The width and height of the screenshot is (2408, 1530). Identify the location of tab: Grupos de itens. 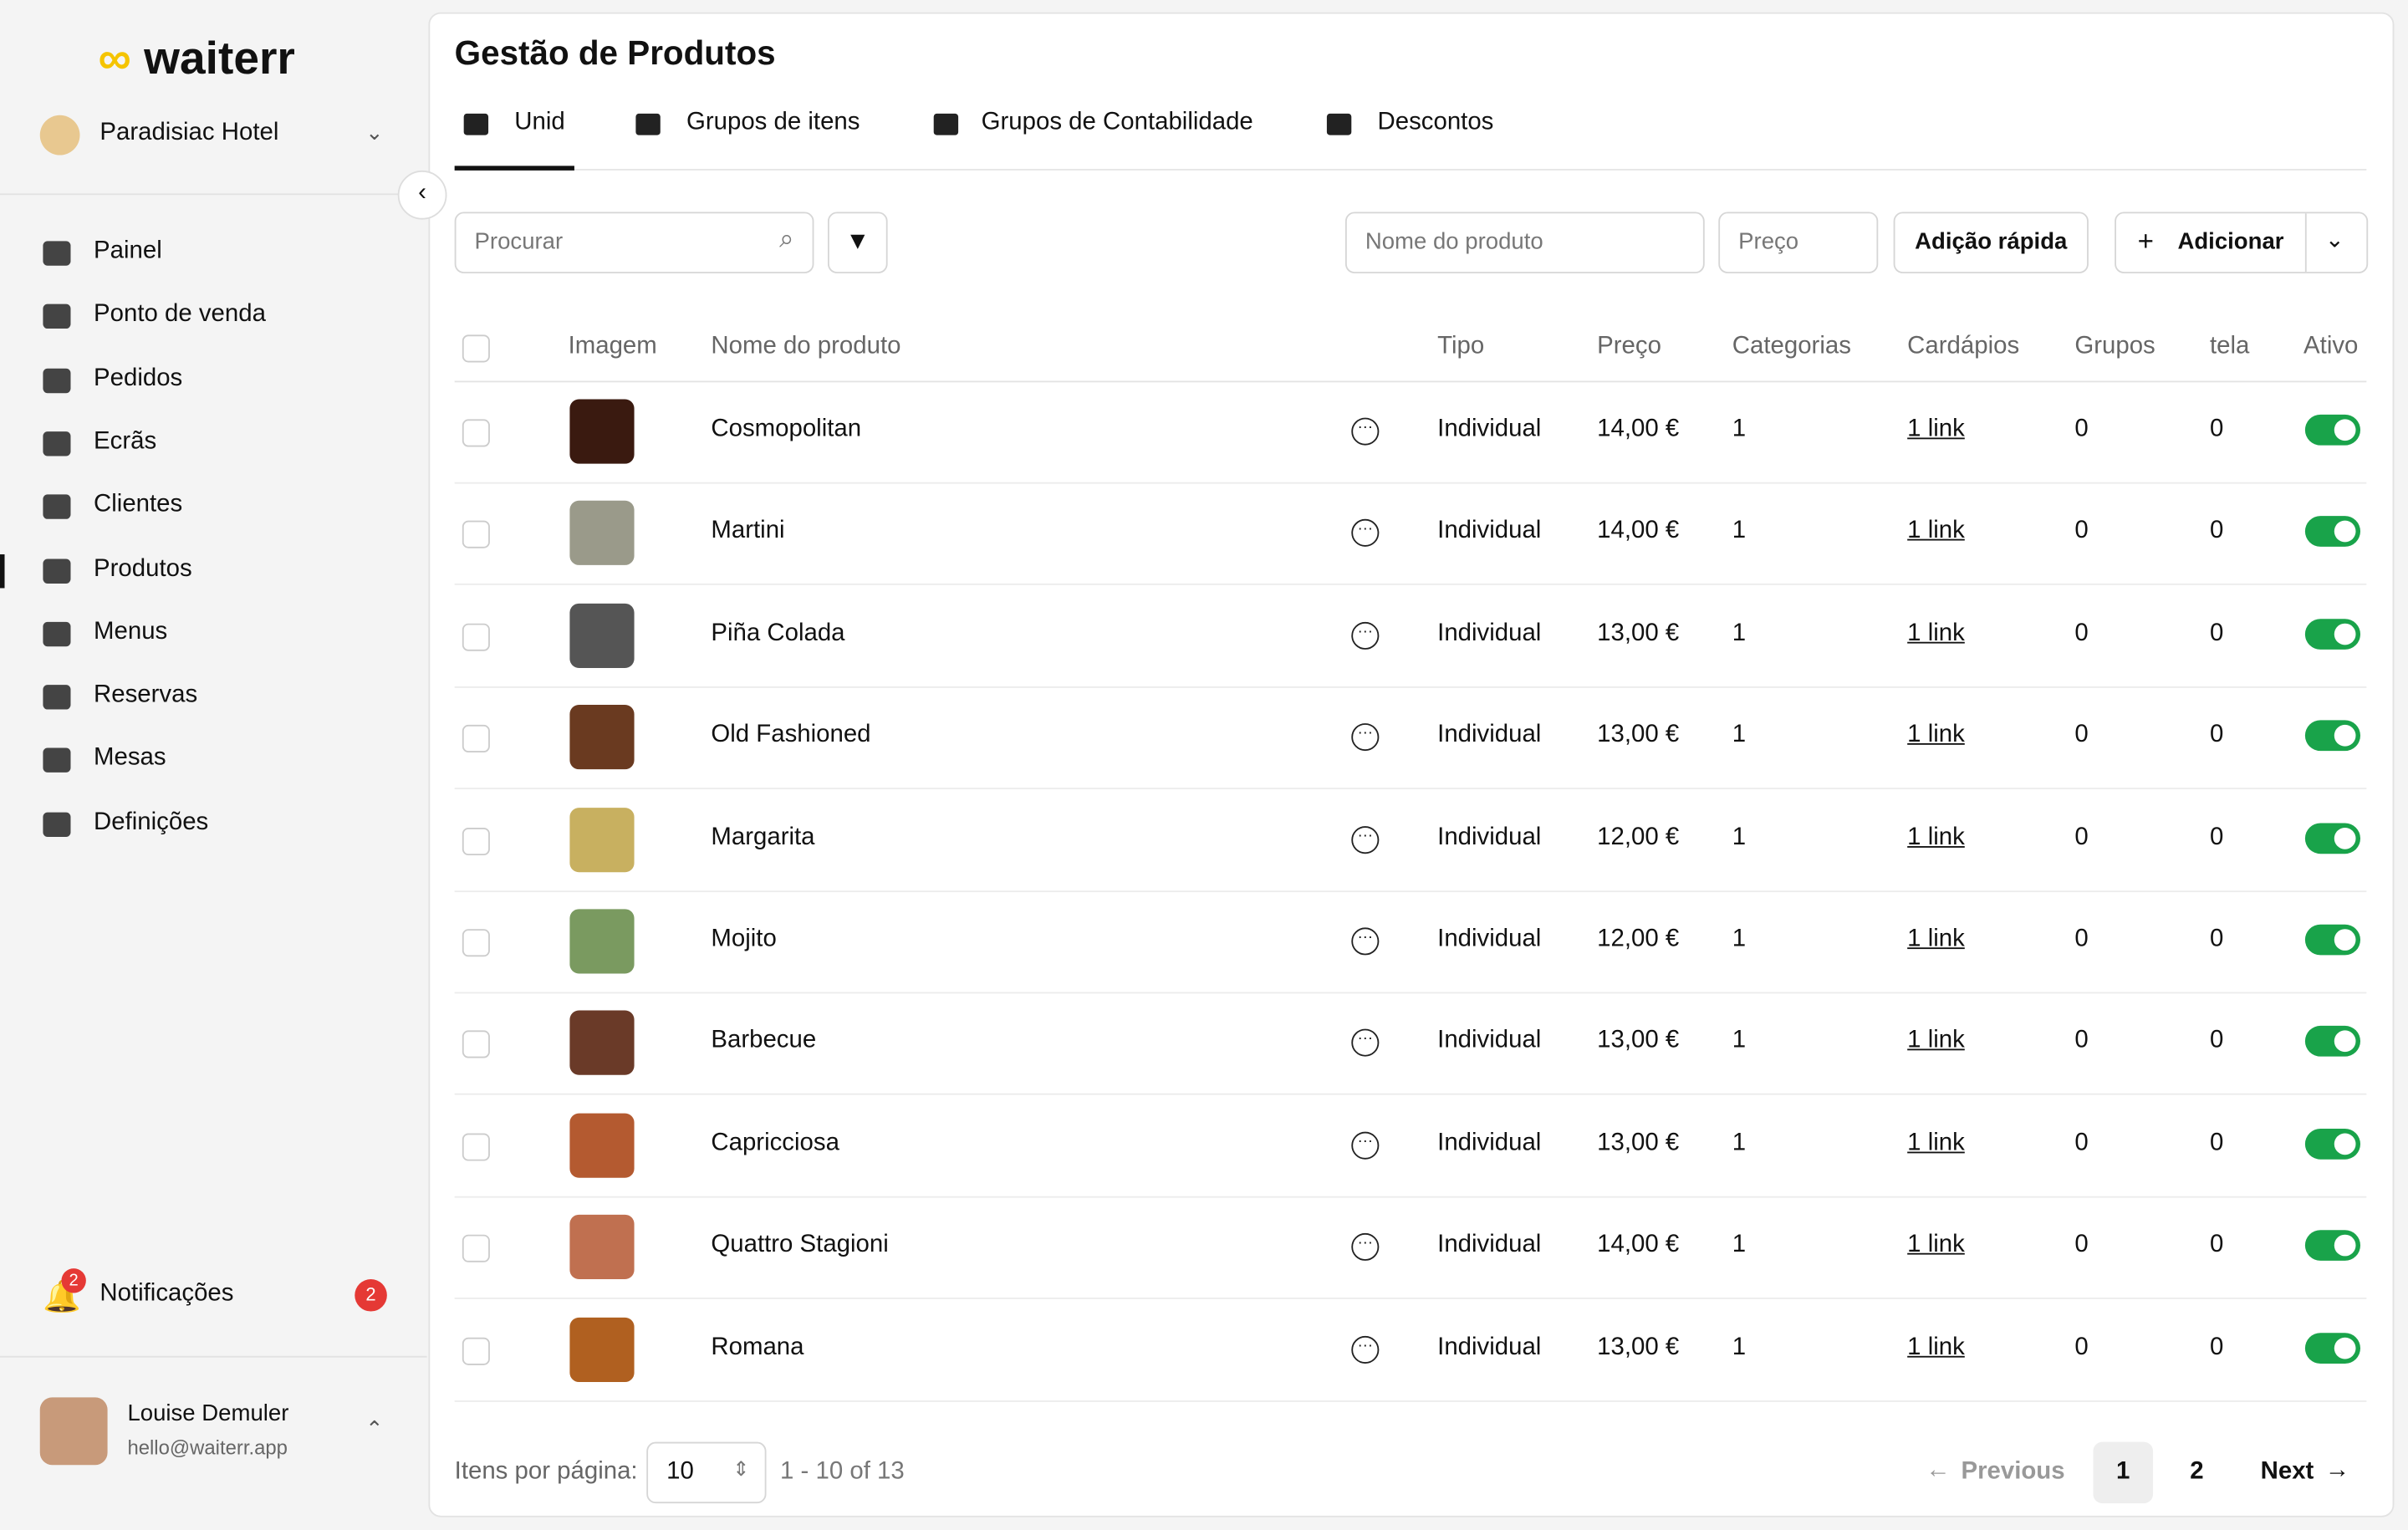
(773, 122).